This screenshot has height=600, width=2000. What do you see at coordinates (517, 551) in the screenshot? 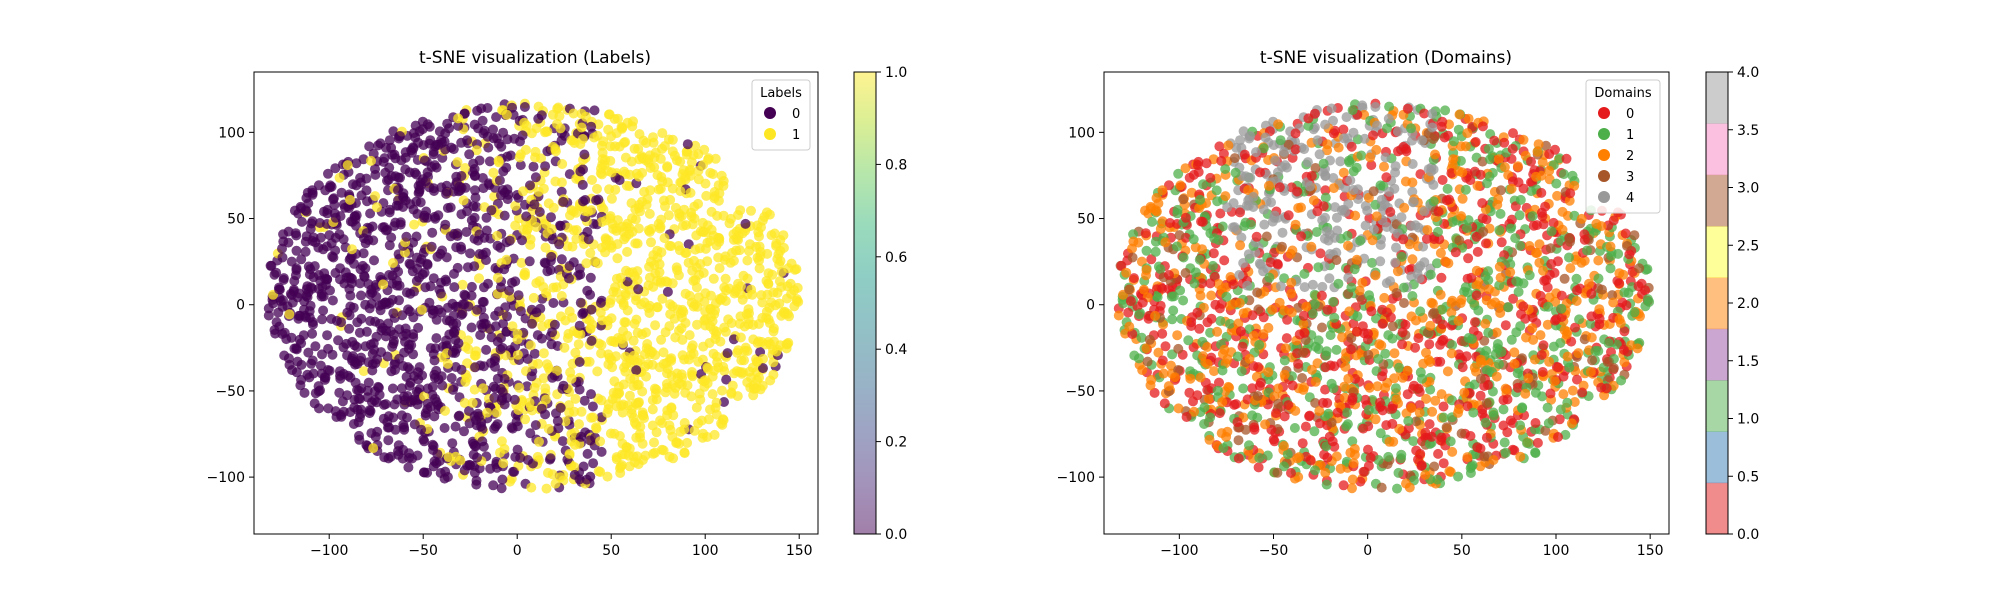
I see `x-tick-label: 0` at bounding box center [517, 551].